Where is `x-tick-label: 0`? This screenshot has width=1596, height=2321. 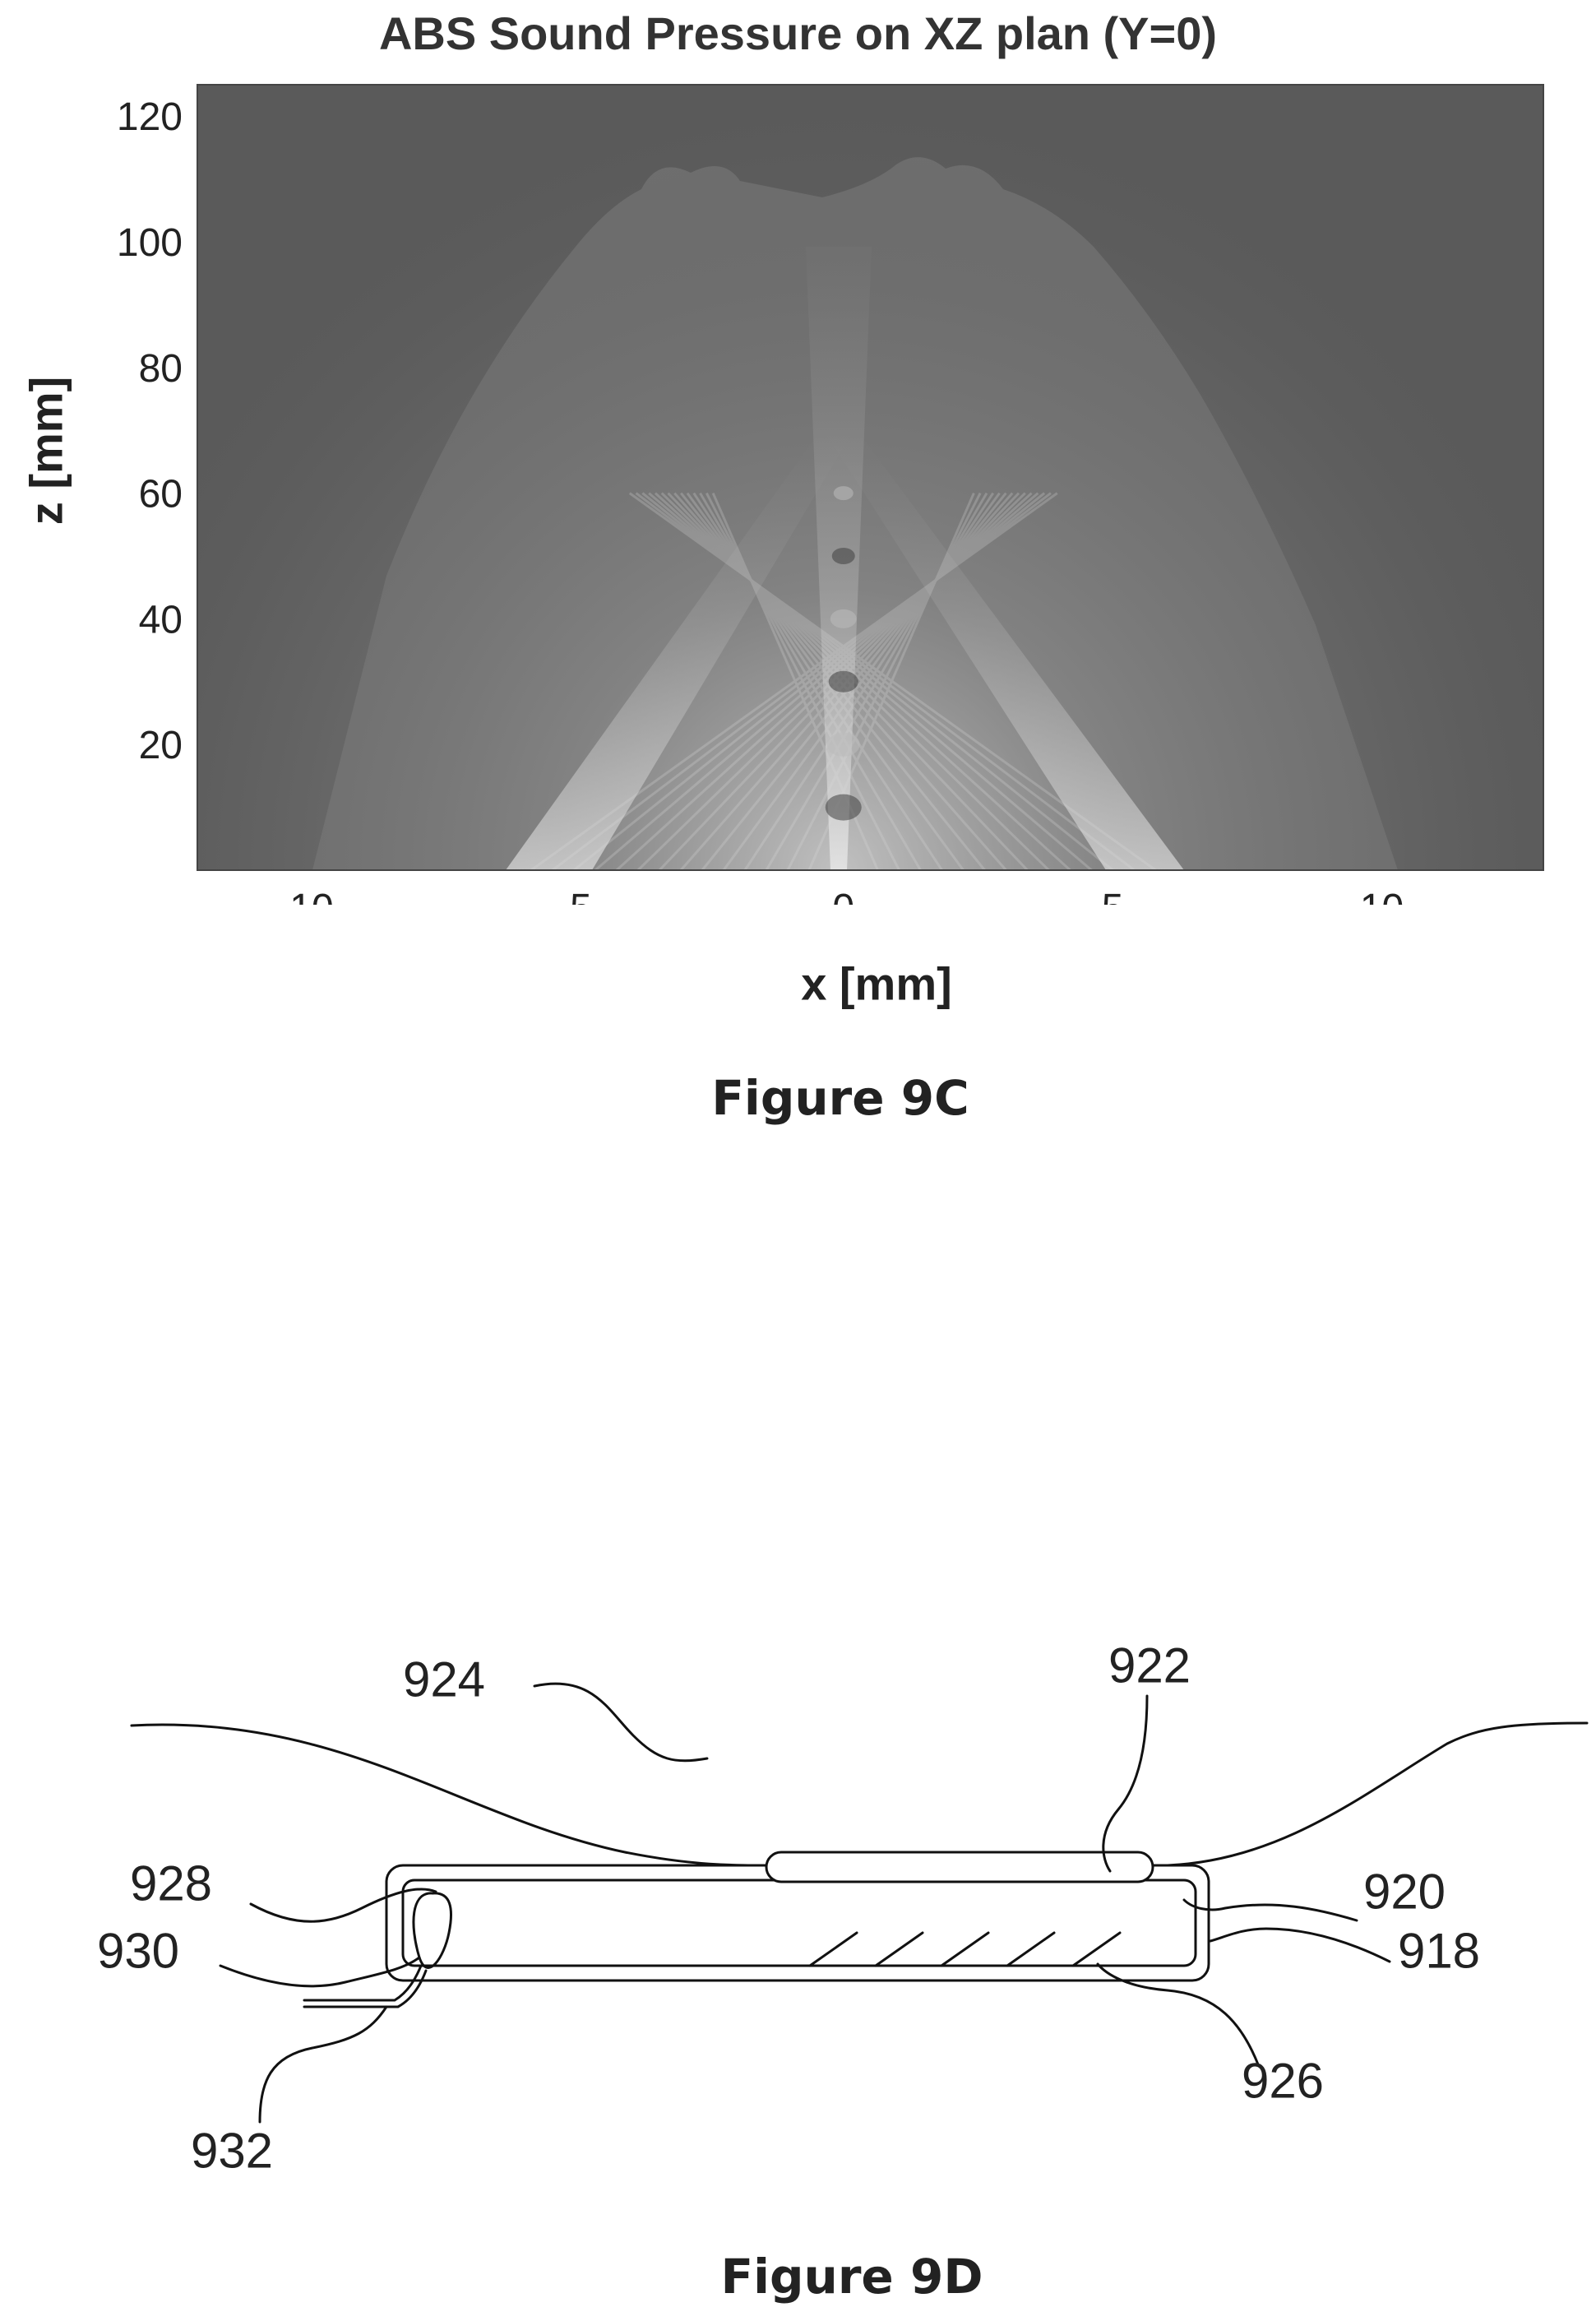
x-tick-label: 0 is located at coordinates (843, 896).